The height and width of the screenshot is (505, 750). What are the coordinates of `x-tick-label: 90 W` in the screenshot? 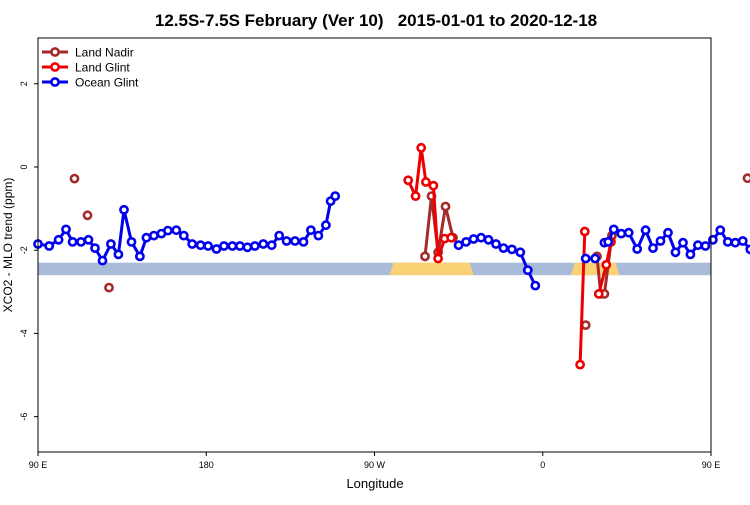 It's located at (375, 465).